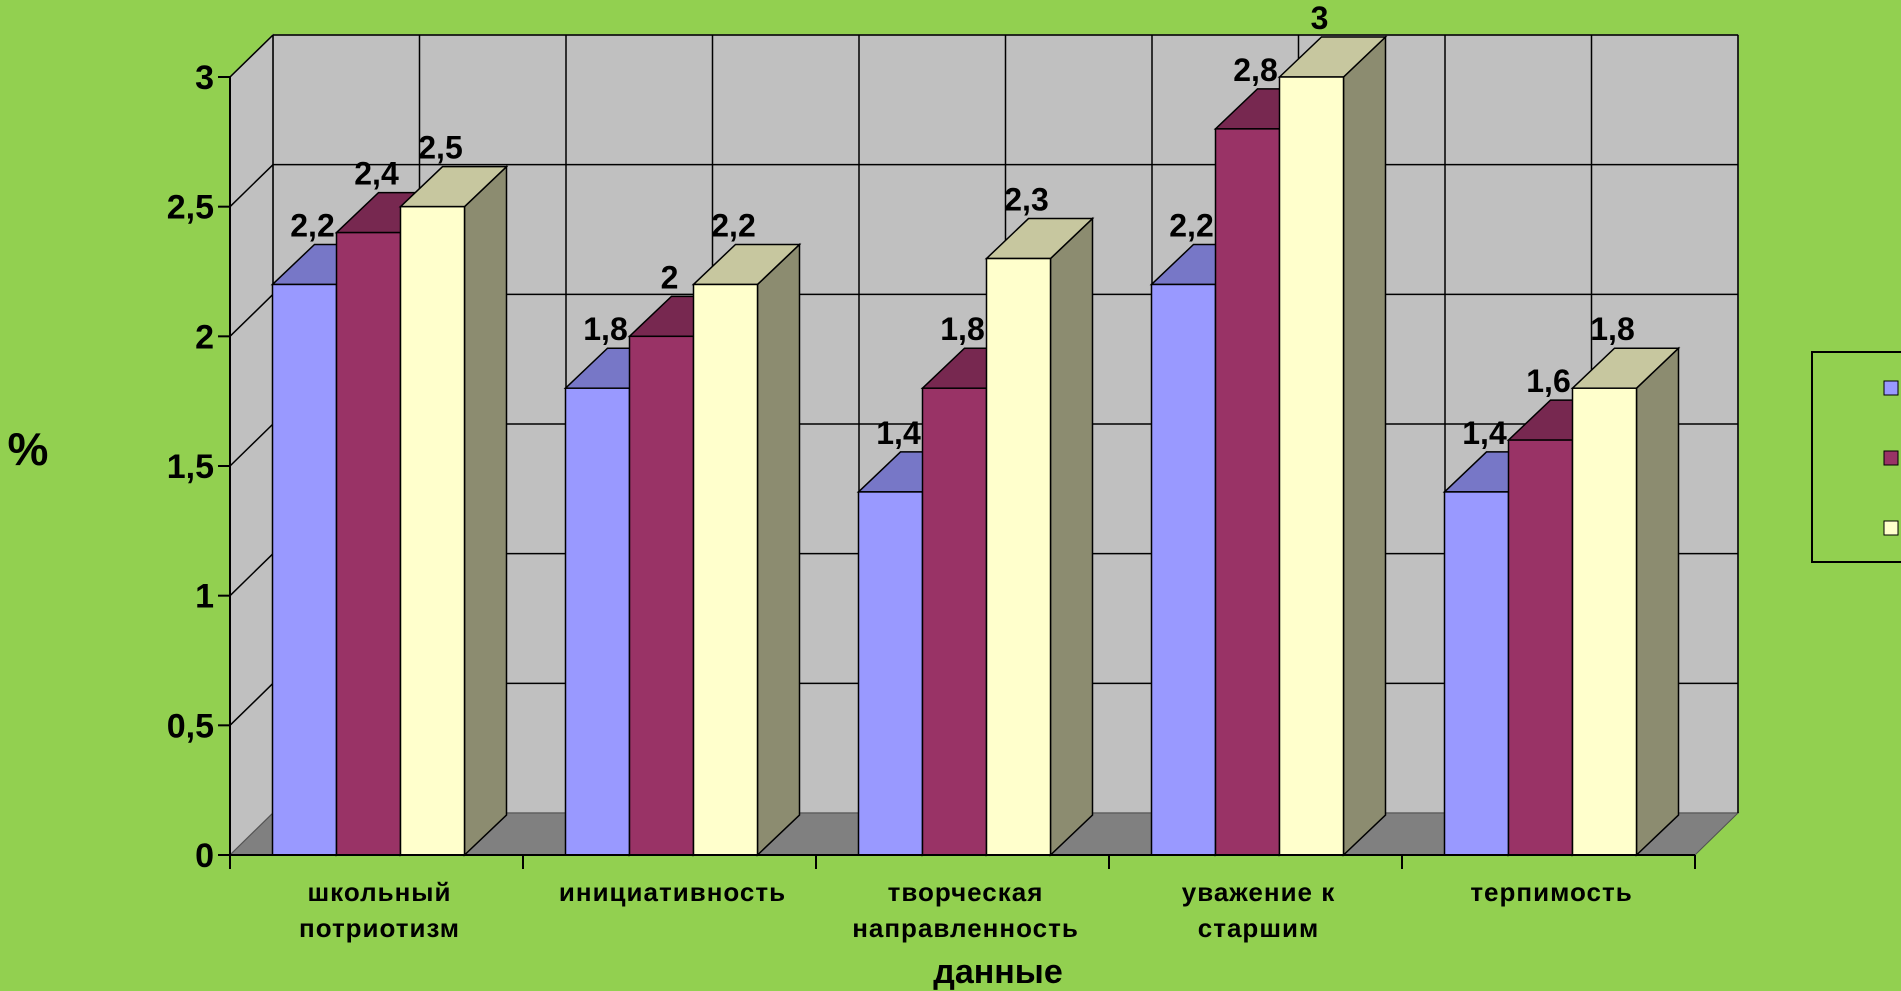 Image resolution: width=1901 pixels, height=991 pixels. I want to click on y-tick-label: 1,5, so click(190, 467).